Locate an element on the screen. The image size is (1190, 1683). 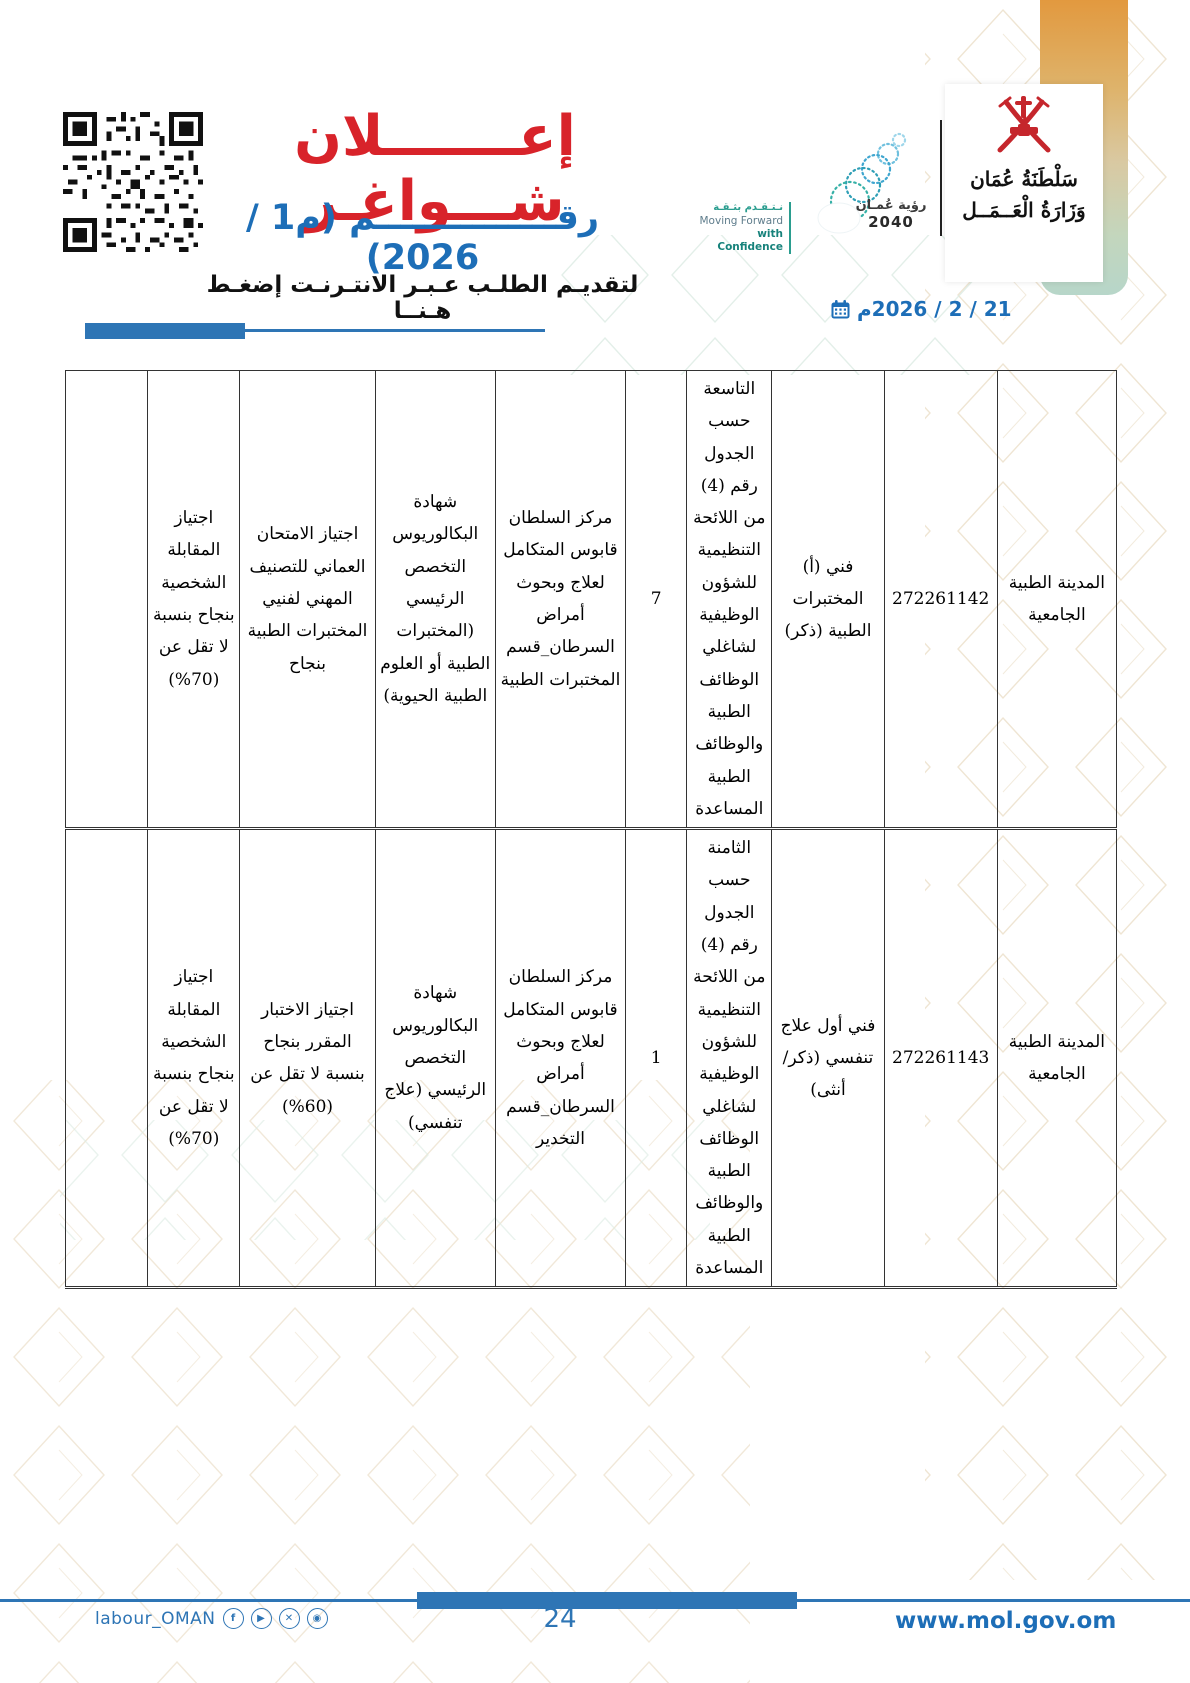
announcement-date: 21 / 2 / 2026م is located at coordinates (927, 309).